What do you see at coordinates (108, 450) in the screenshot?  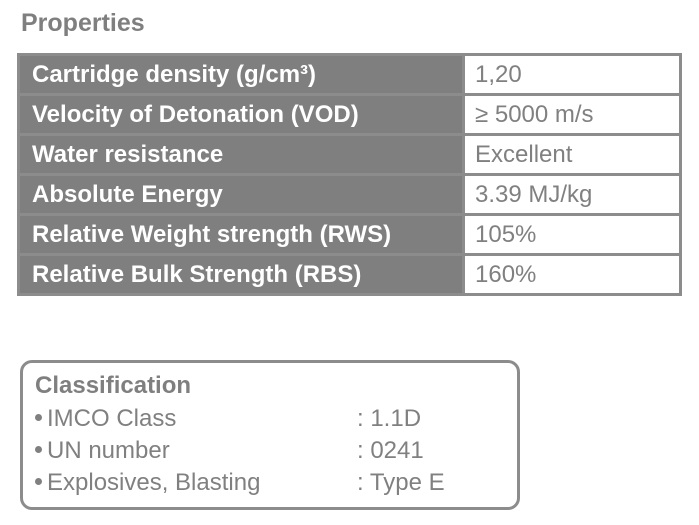 I see `classification-label-un: UN number` at bounding box center [108, 450].